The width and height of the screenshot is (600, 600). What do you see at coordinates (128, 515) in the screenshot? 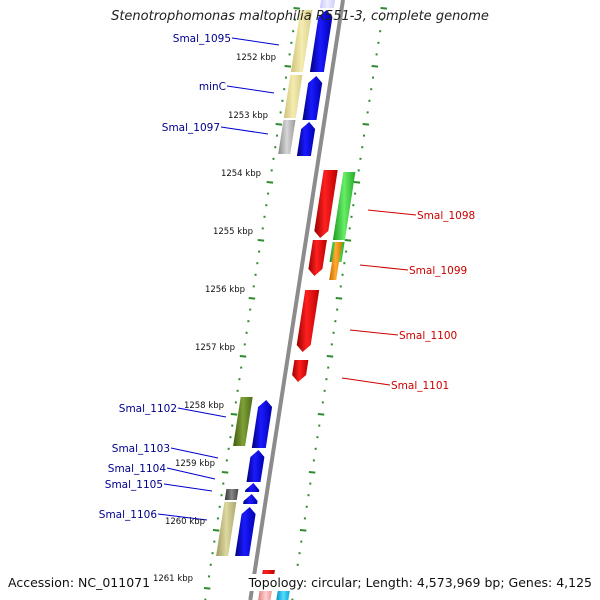
I see `gene-label: Smal_1106` at bounding box center [128, 515].